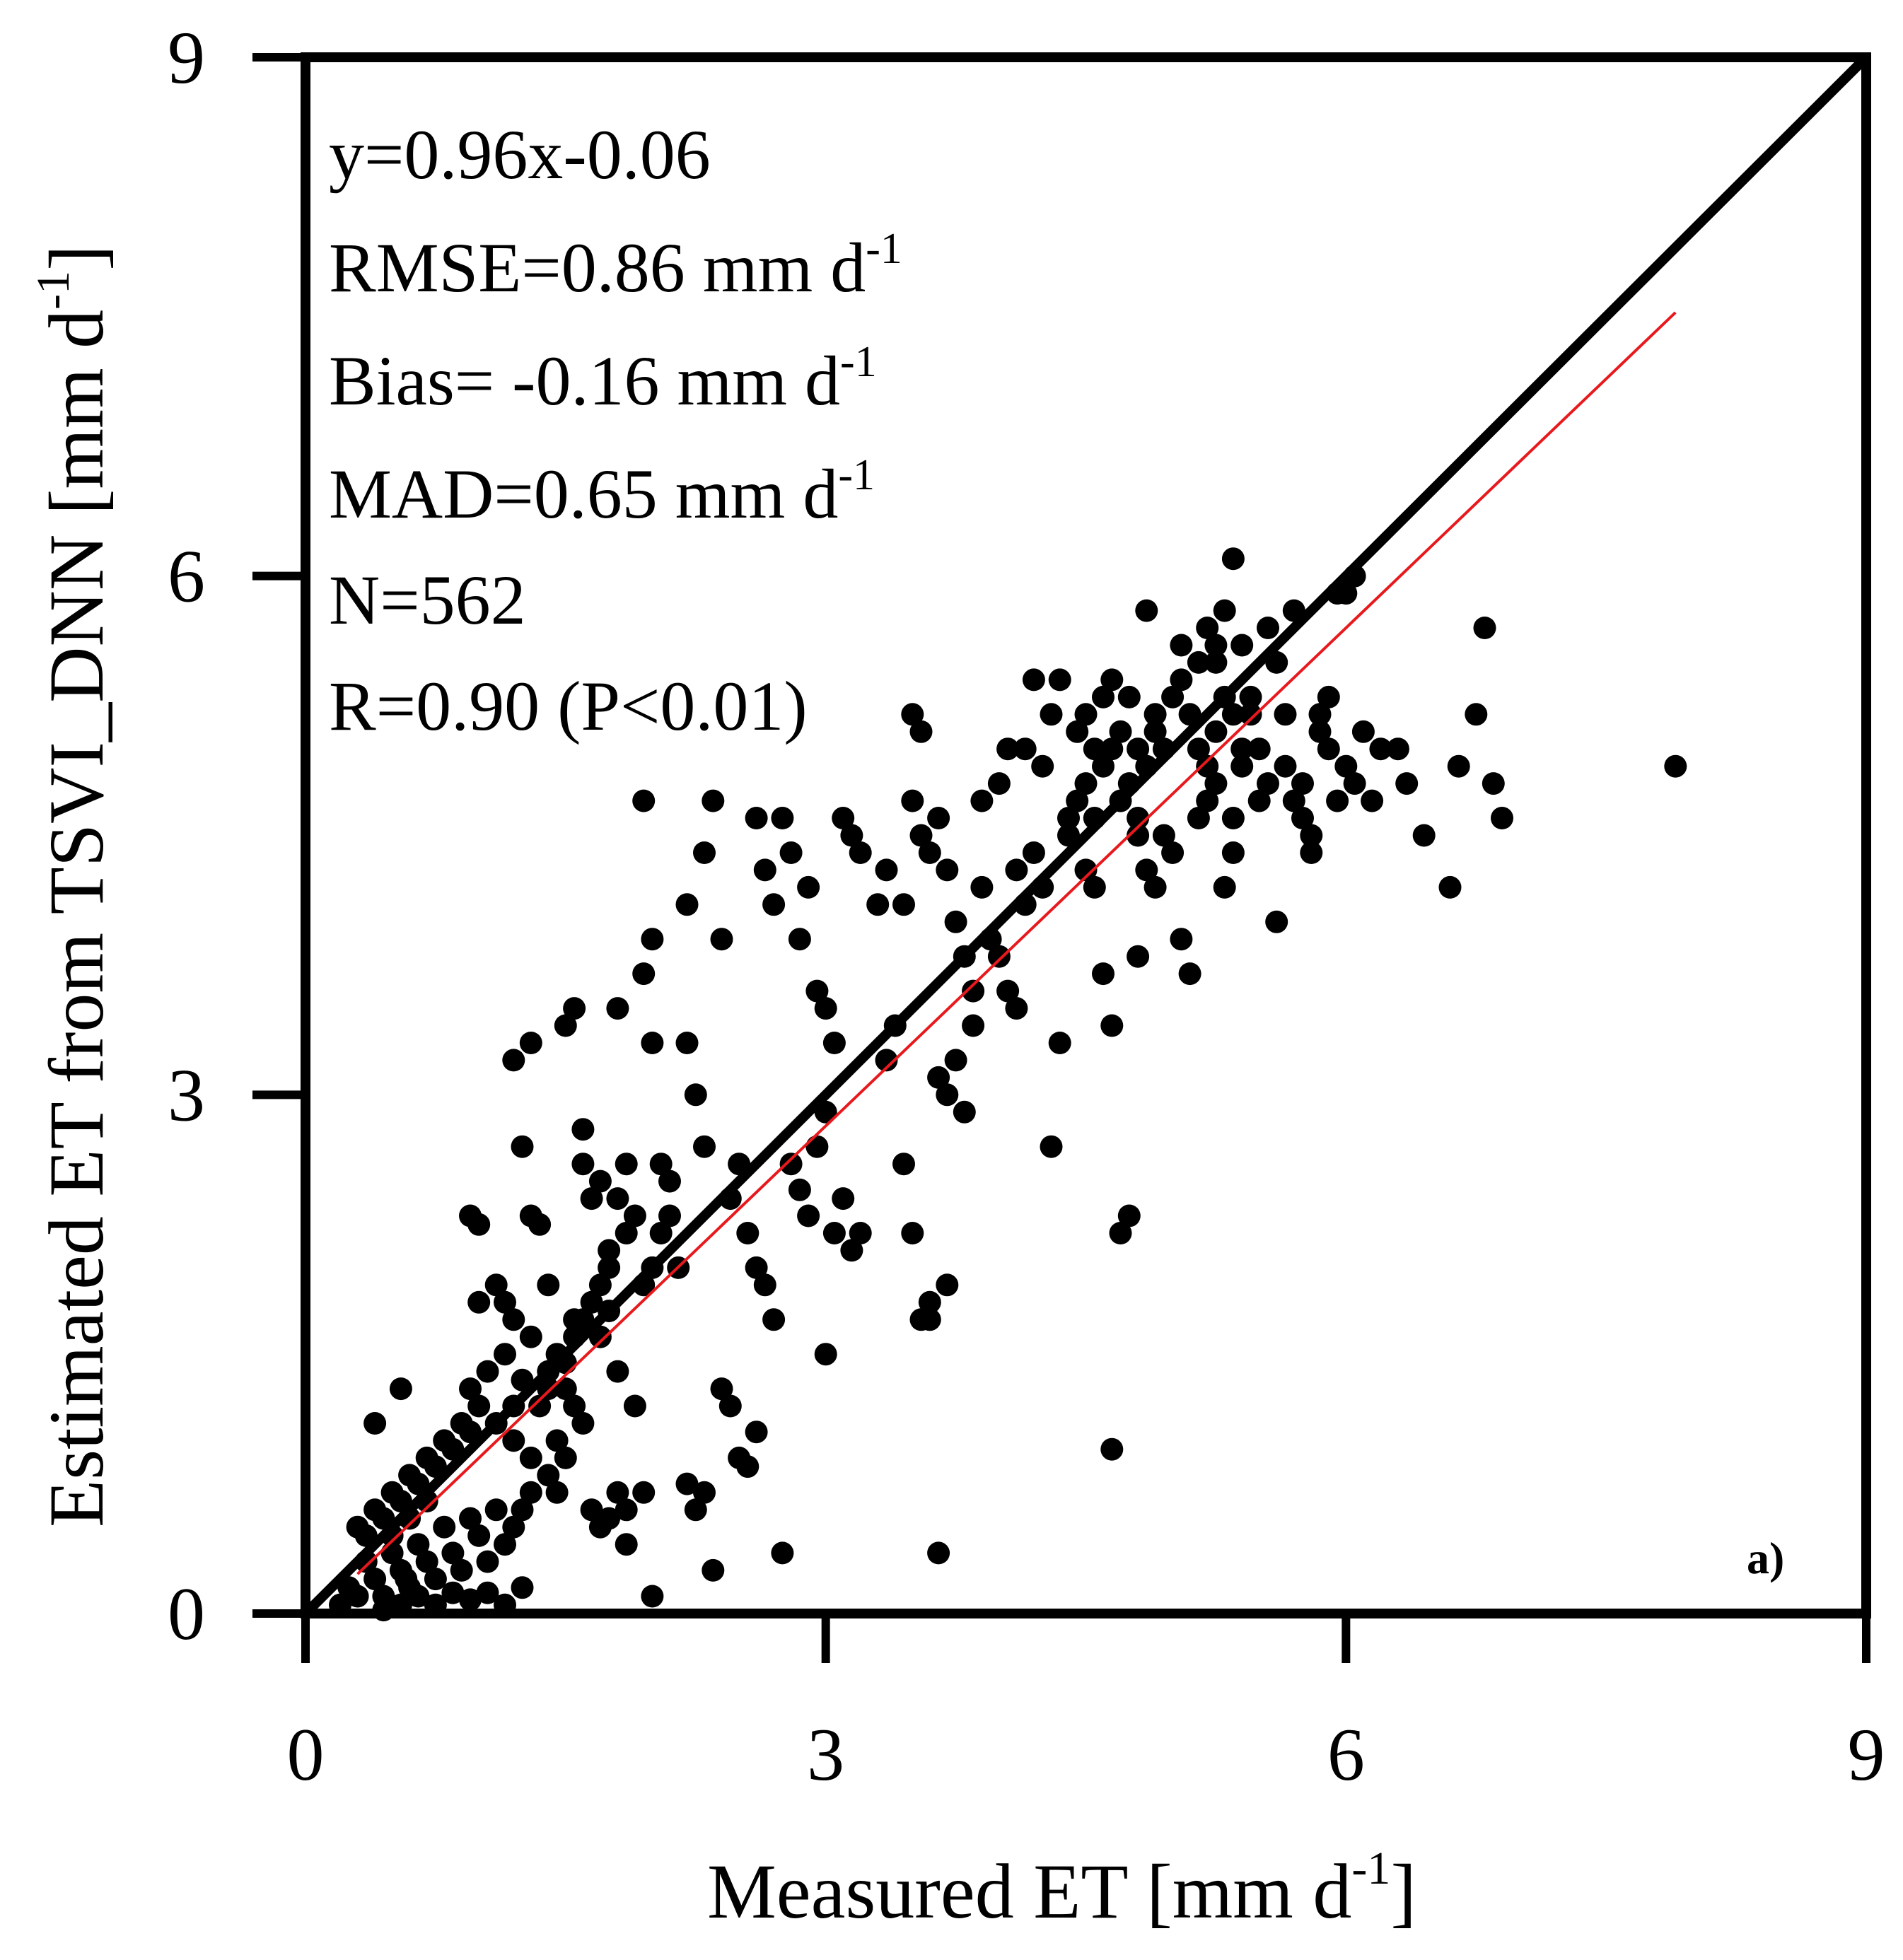 Image resolution: width=1903 pixels, height=1960 pixels. Describe the element at coordinates (1866, 1754) in the screenshot. I see `x-tick-label-3: 9` at that location.